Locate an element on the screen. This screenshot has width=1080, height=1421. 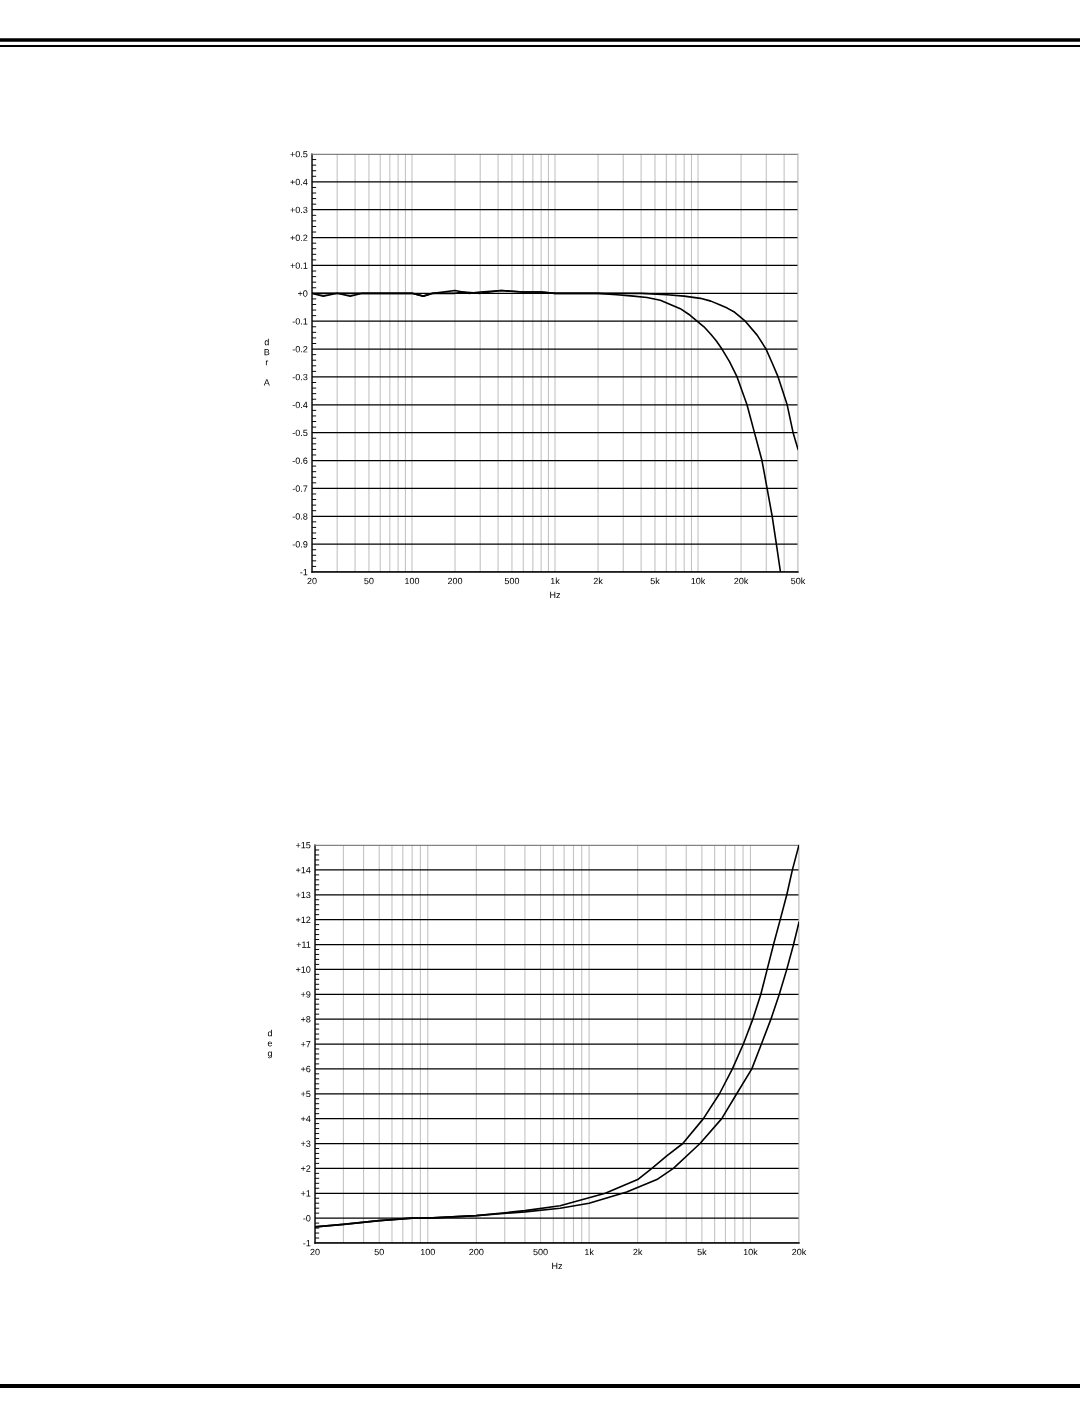
y-tick-label: -0.3 is located at coordinates (300, 377).